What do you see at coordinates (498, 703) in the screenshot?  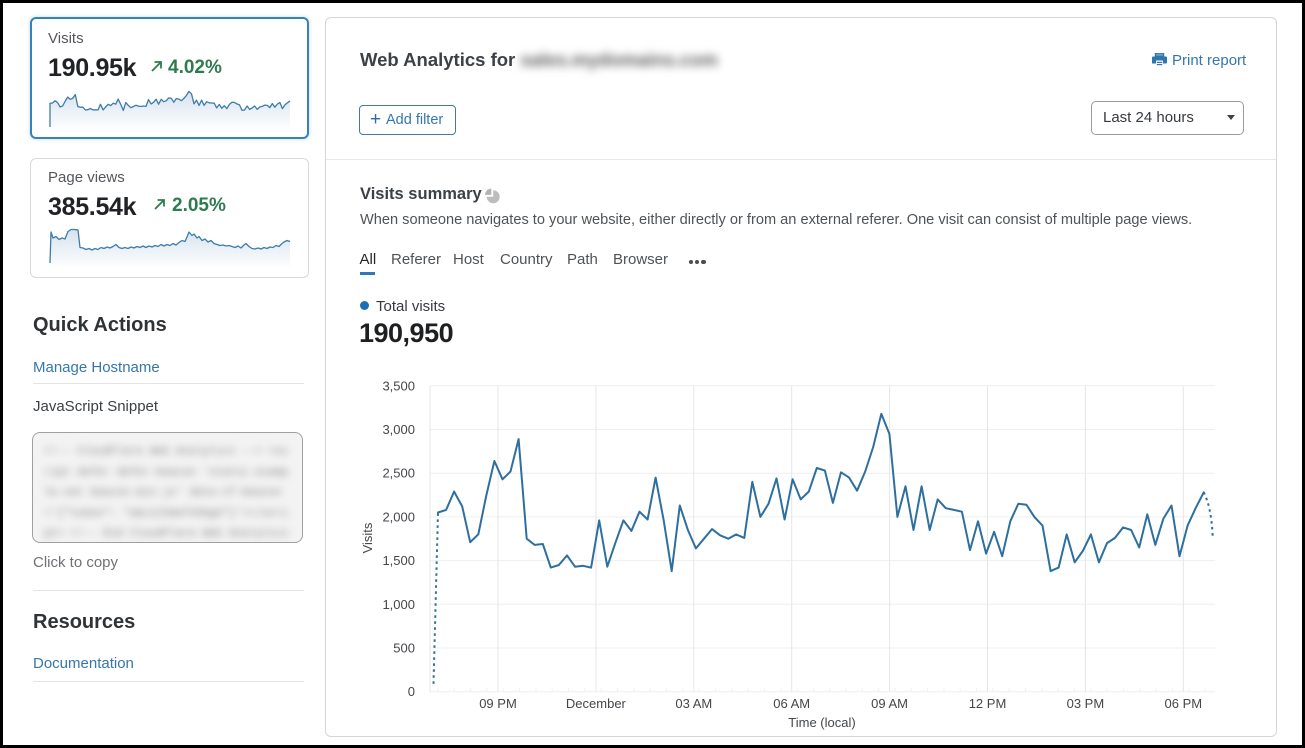 I see `svg-text: 09 PM` at bounding box center [498, 703].